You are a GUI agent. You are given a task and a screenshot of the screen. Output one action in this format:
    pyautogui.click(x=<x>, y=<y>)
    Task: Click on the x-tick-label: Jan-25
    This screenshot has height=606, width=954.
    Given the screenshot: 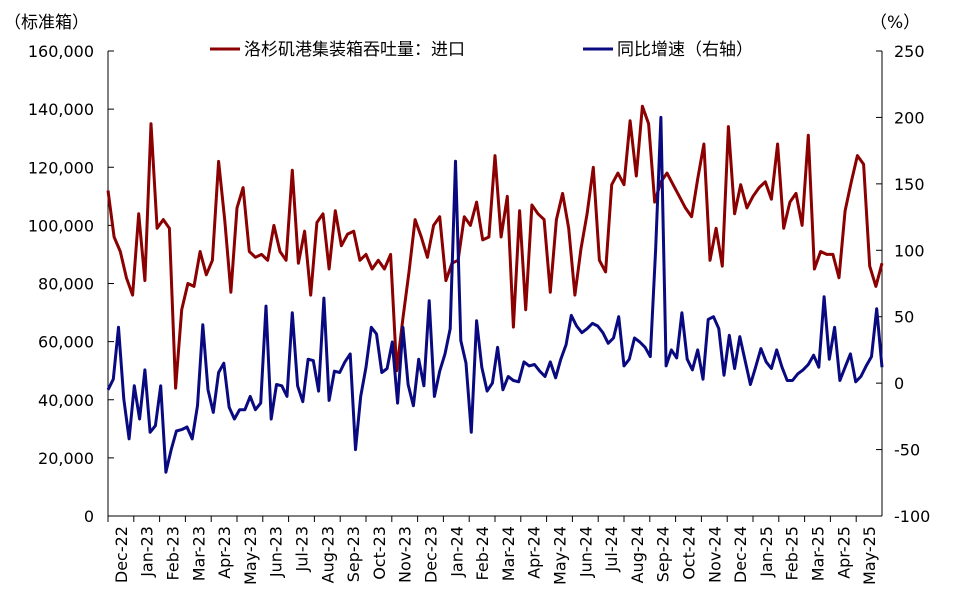 What is the action you would take?
    pyautogui.click(x=766, y=552)
    